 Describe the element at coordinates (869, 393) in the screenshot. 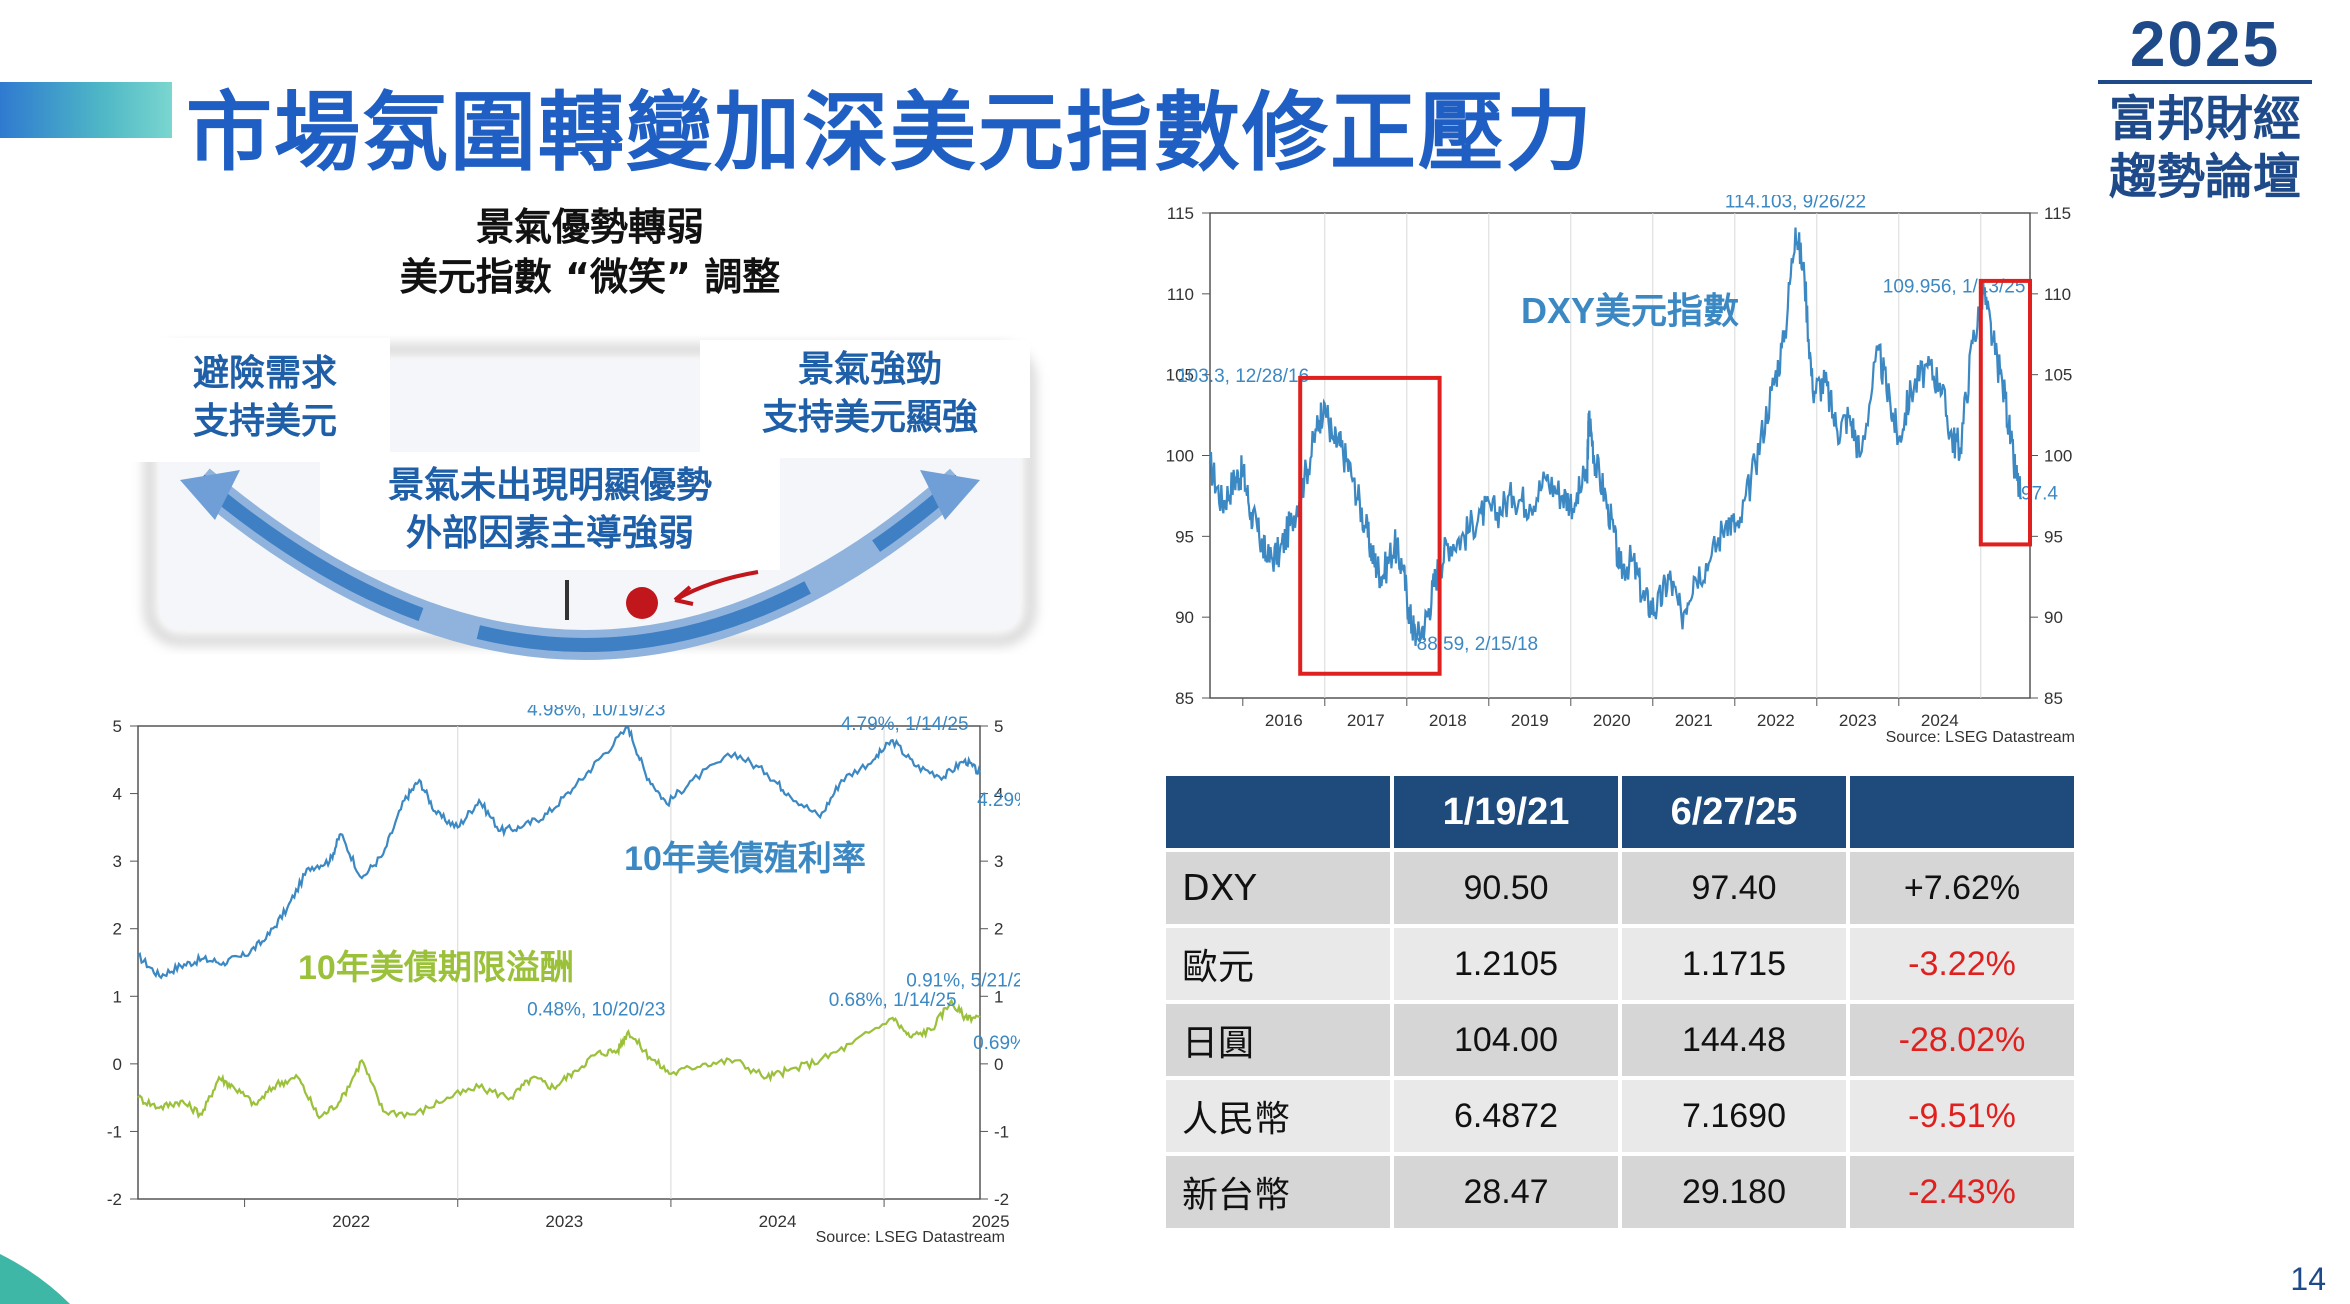

I see `smile-right-label: 景氣強勁 支持美元顯強` at that location.